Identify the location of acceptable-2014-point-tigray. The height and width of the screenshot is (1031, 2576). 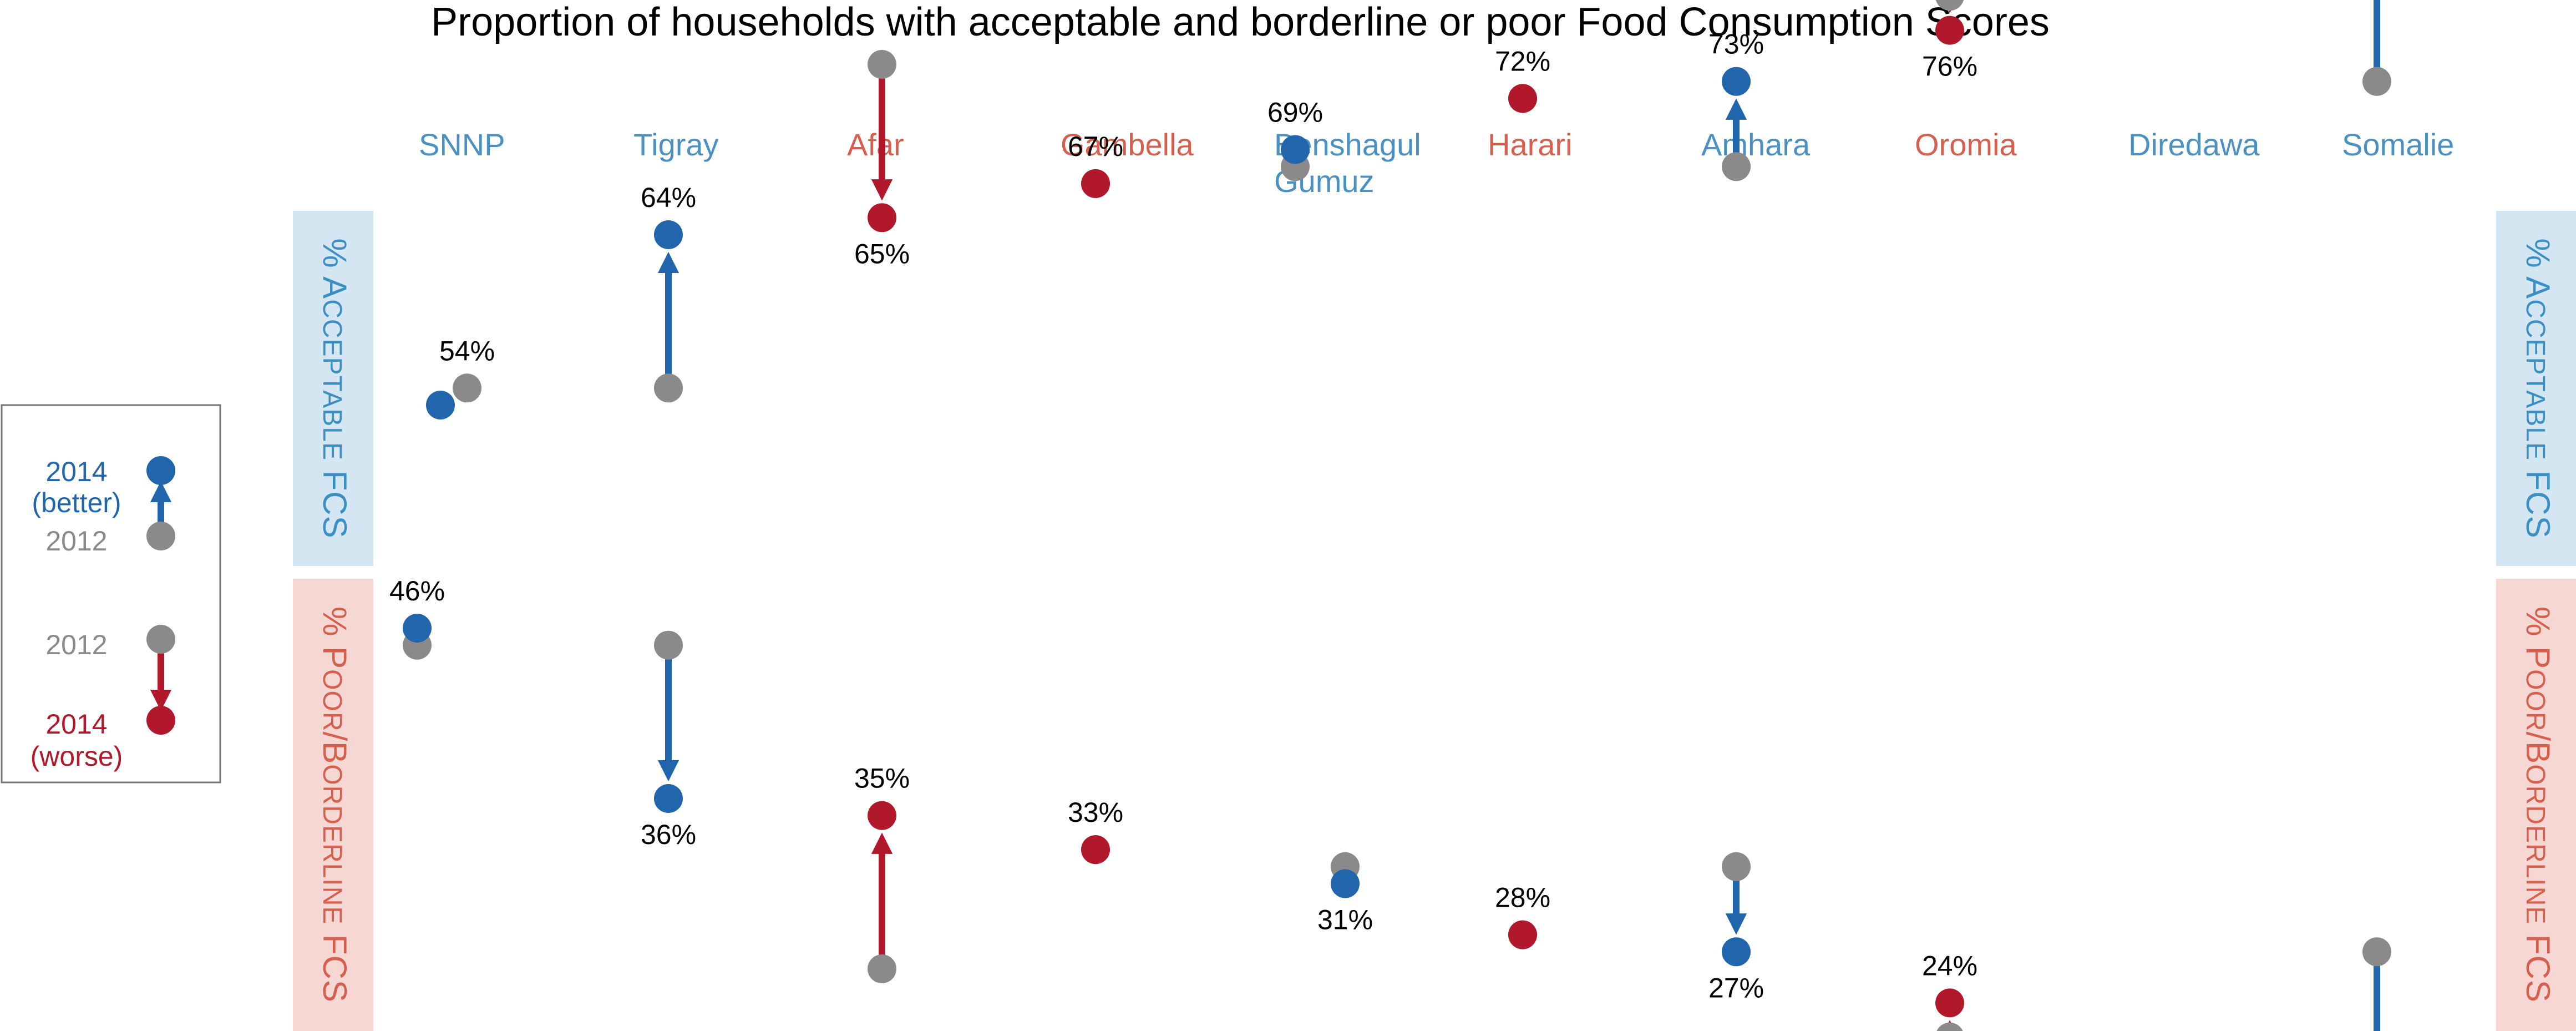
(668, 234).